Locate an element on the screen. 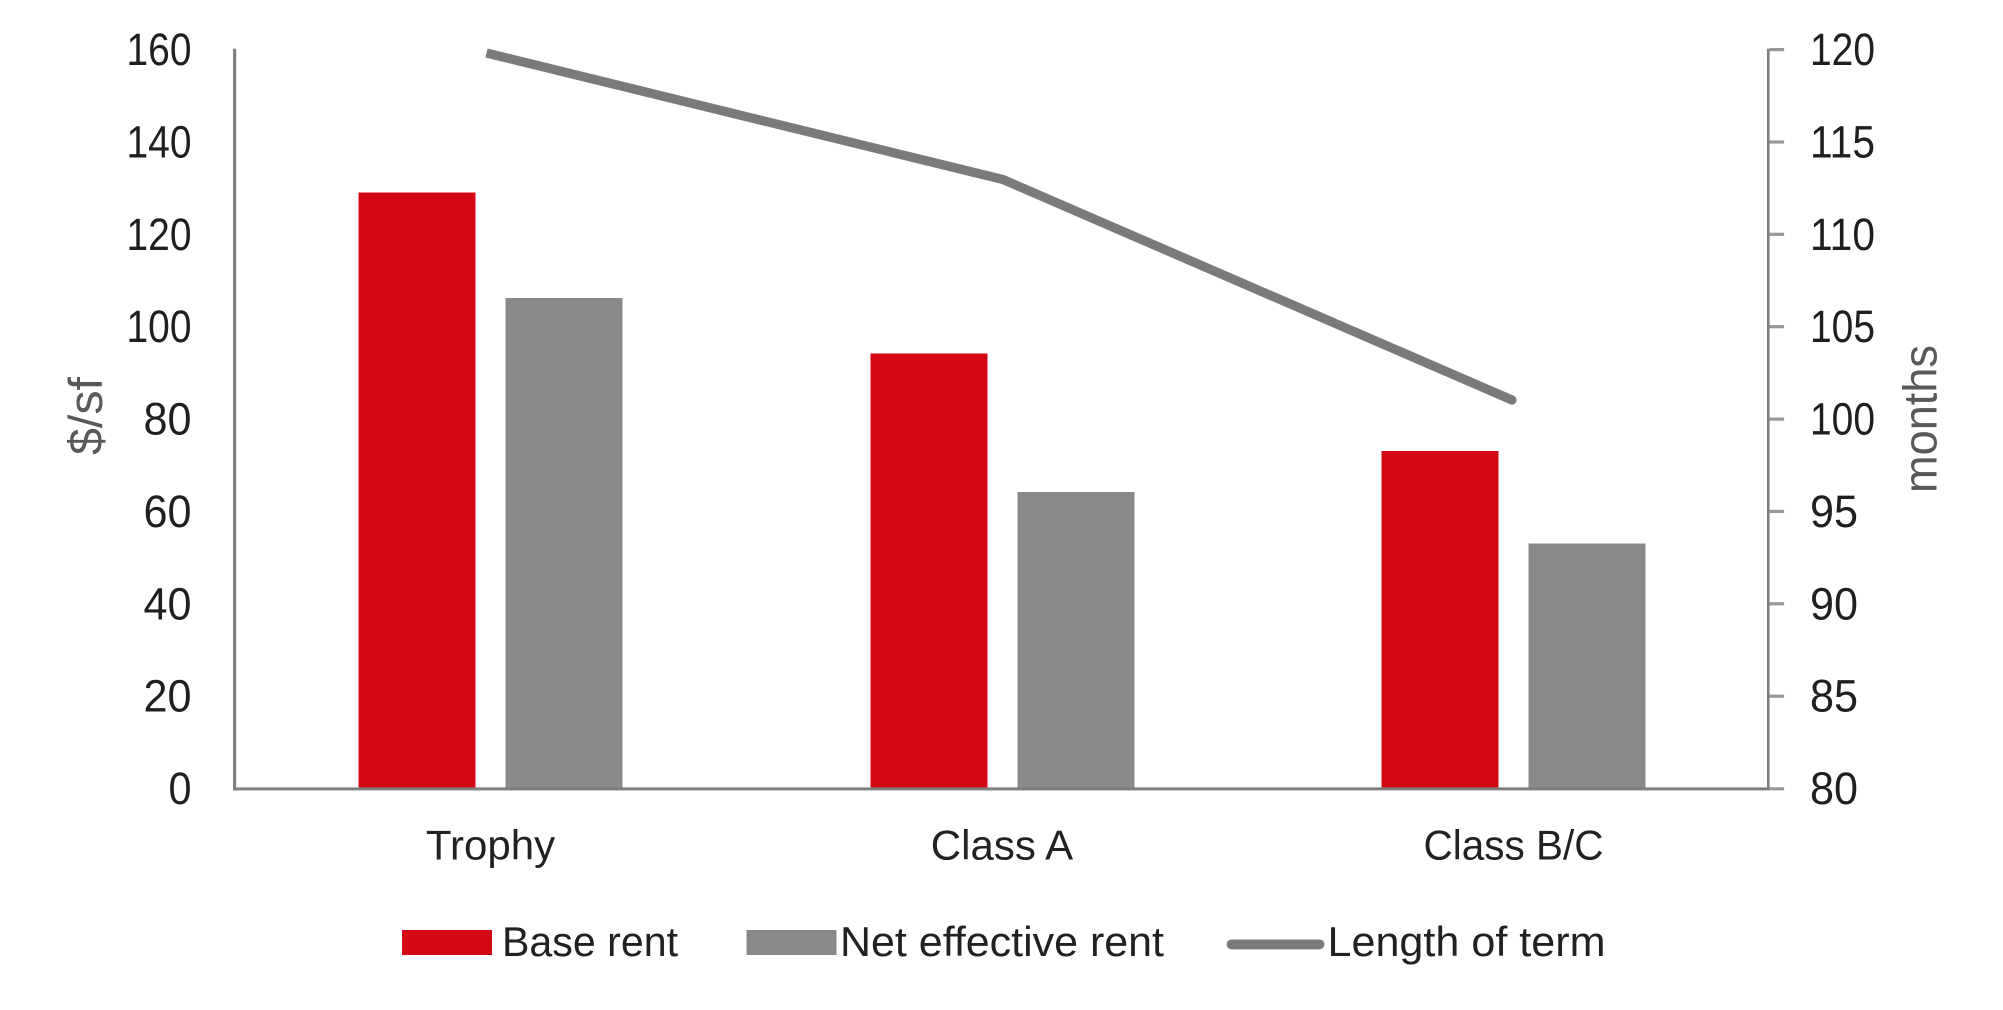  svg-text: 85 is located at coordinates (1834, 696).